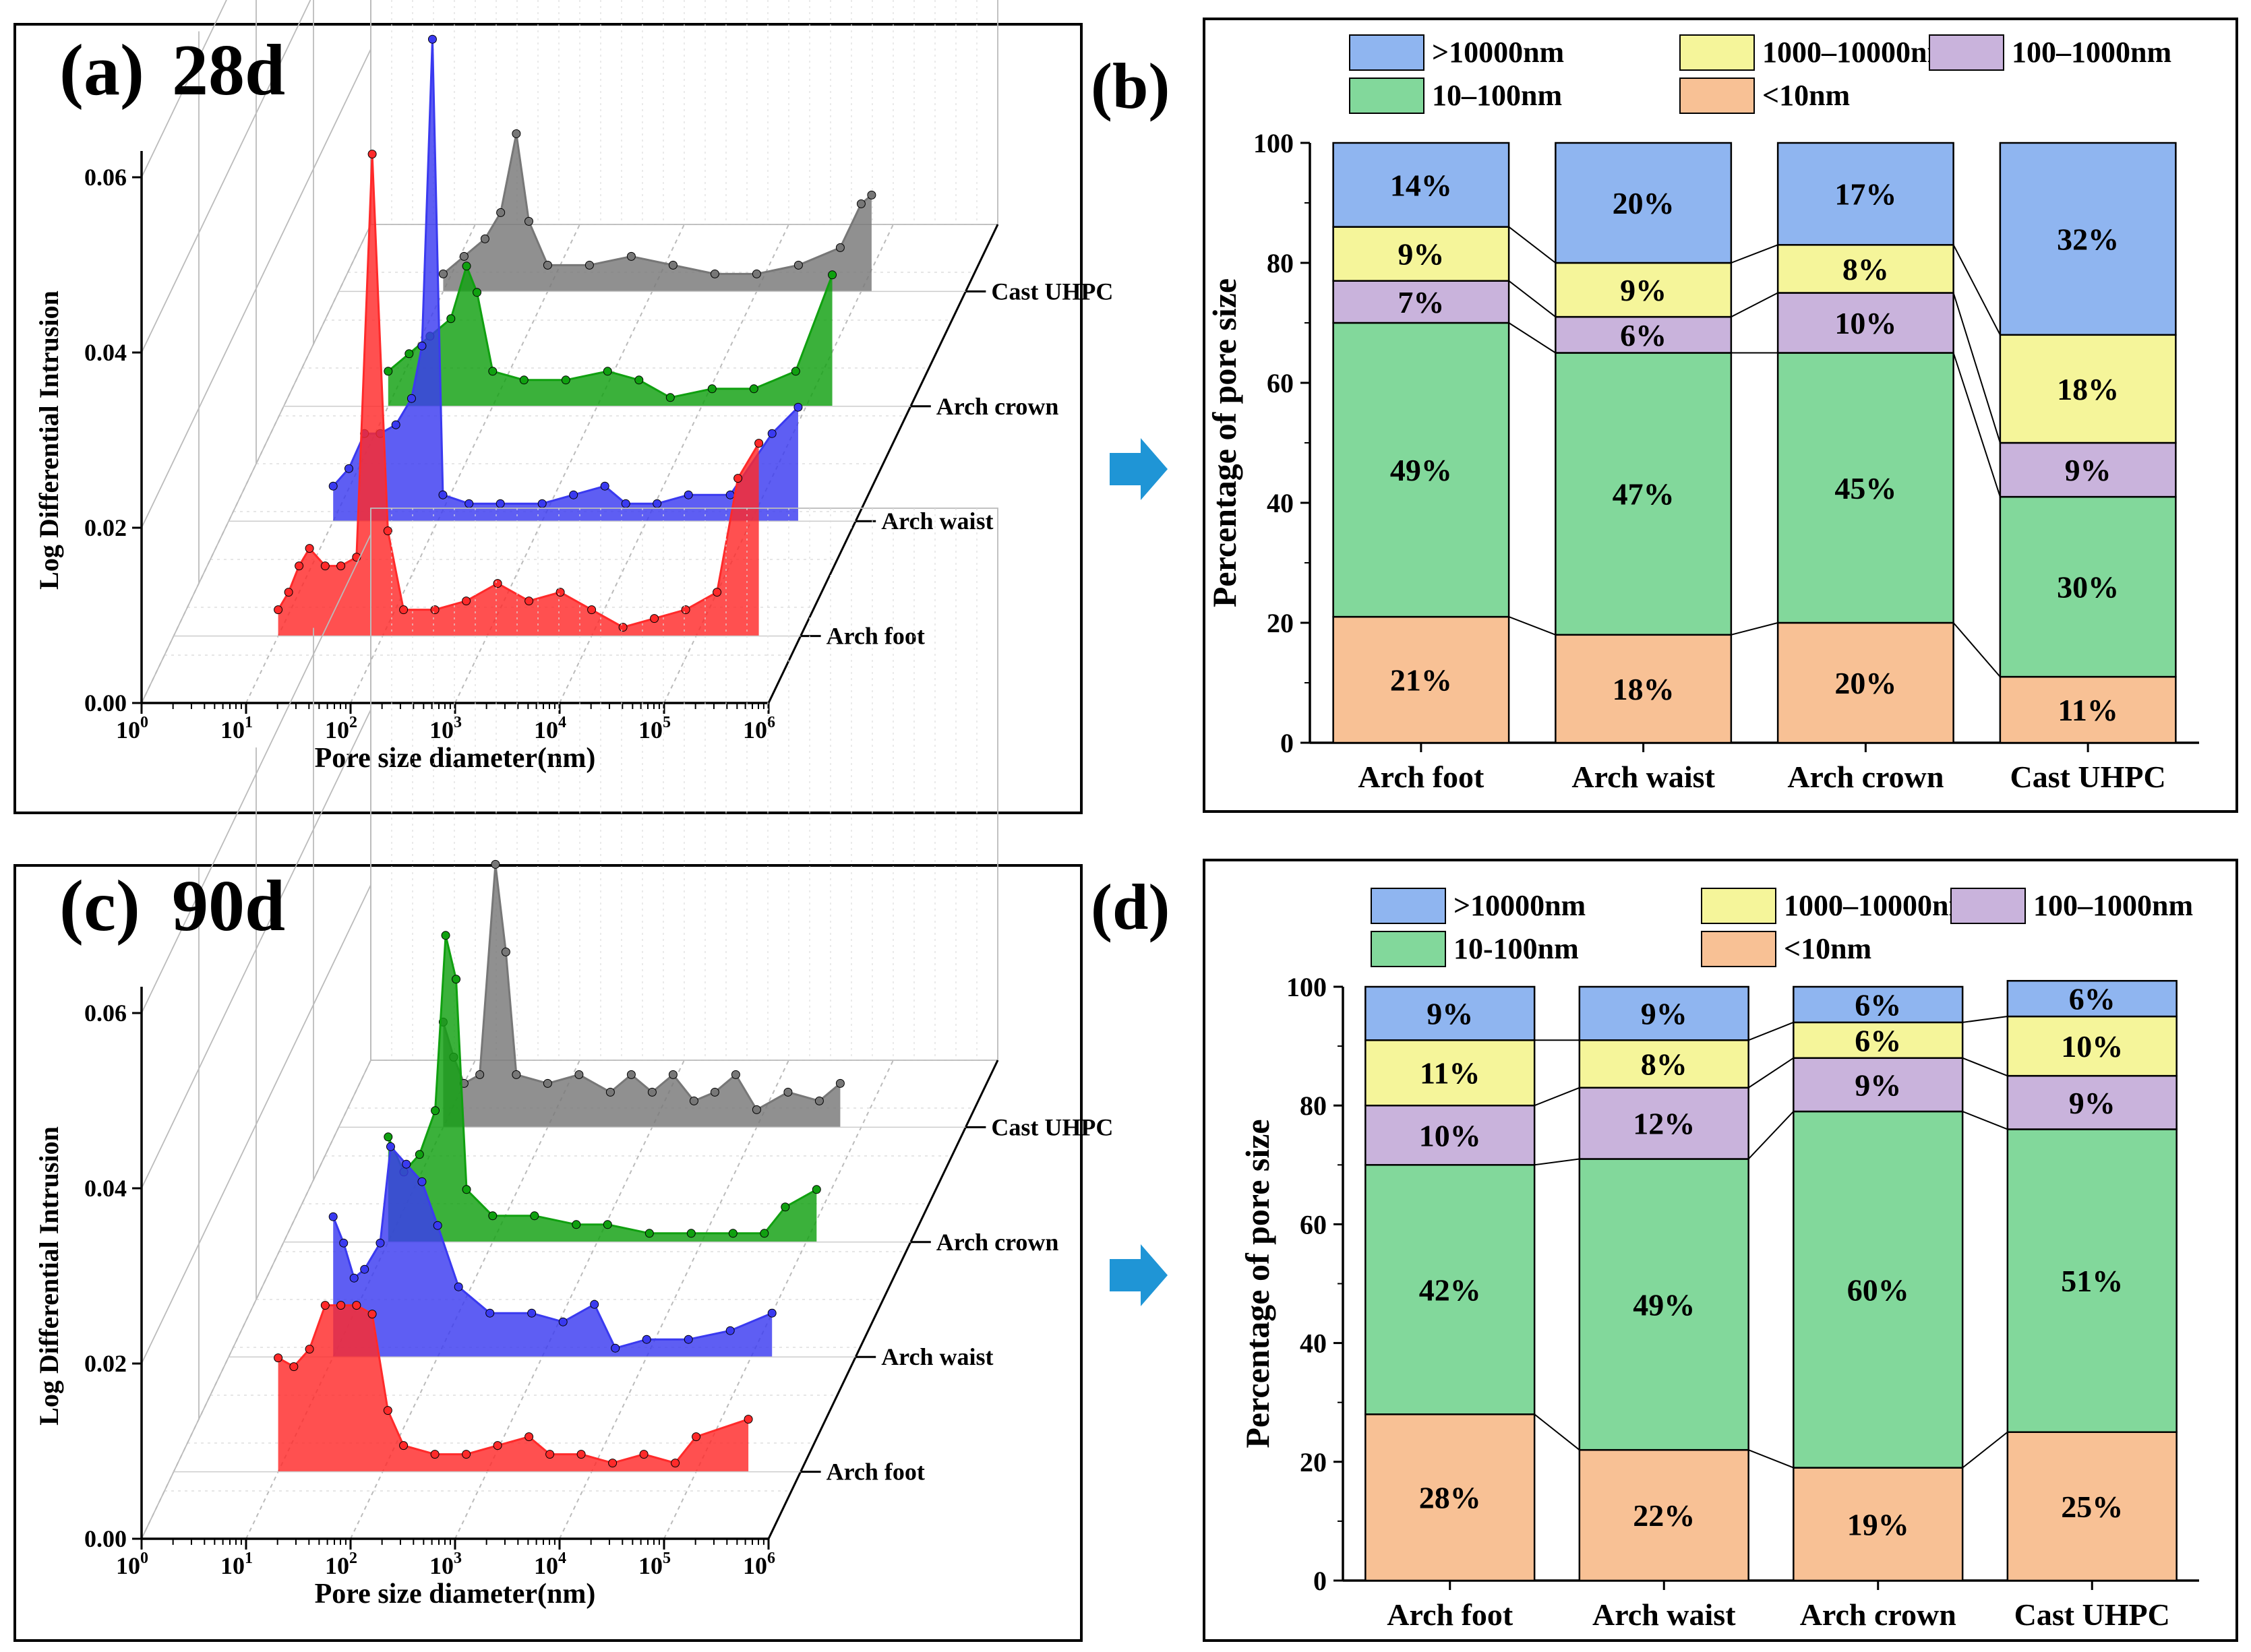 The width and height of the screenshot is (2251, 1652). I want to click on x-tick-label: 10⁶, so click(759, 728).